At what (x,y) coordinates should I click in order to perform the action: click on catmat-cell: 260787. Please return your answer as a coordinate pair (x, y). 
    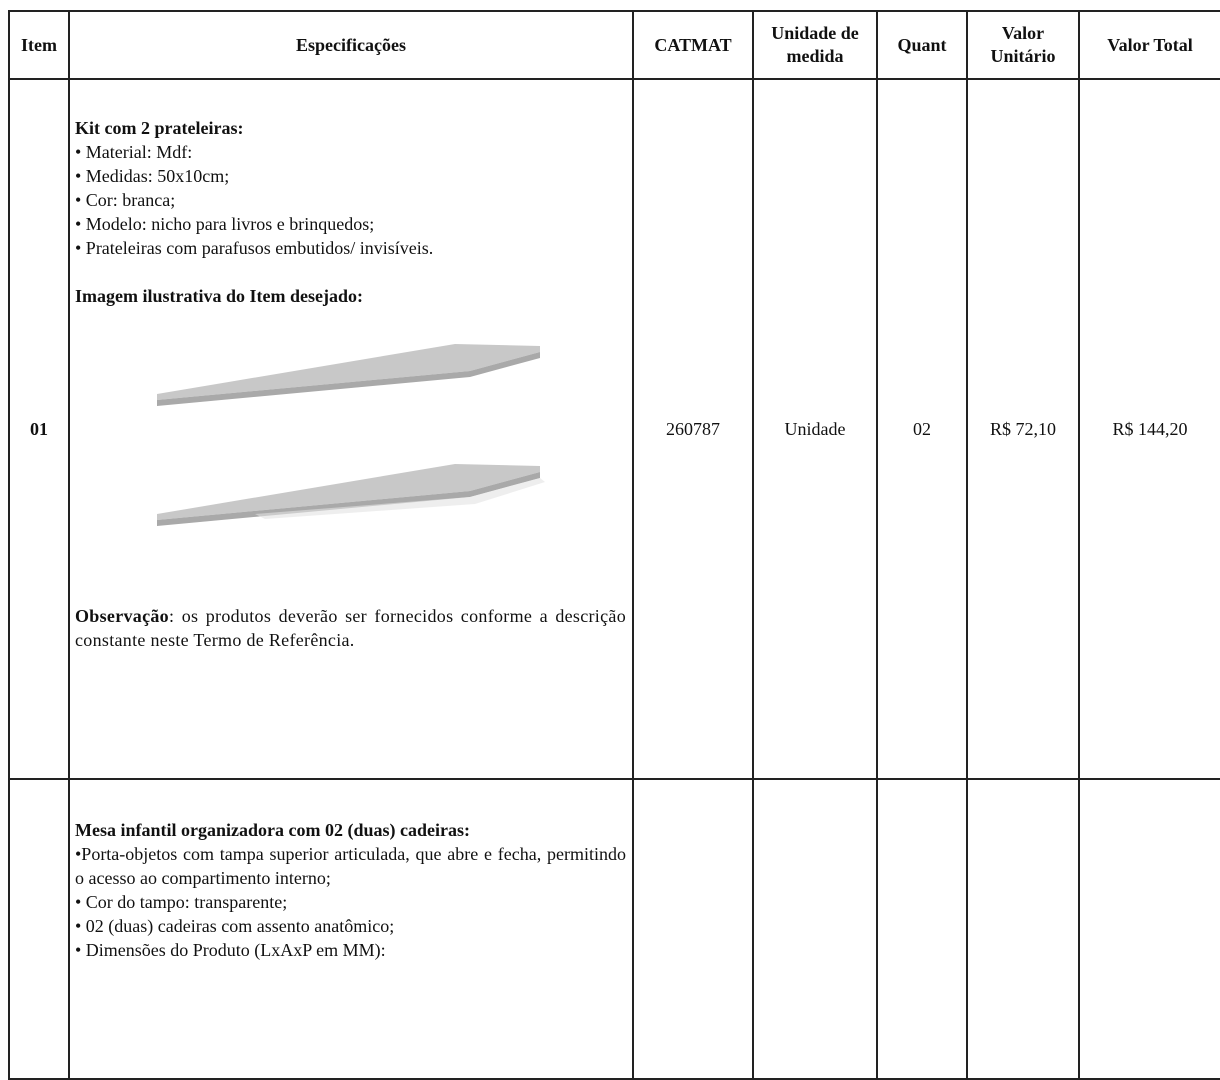
    Looking at the image, I should click on (693, 429).